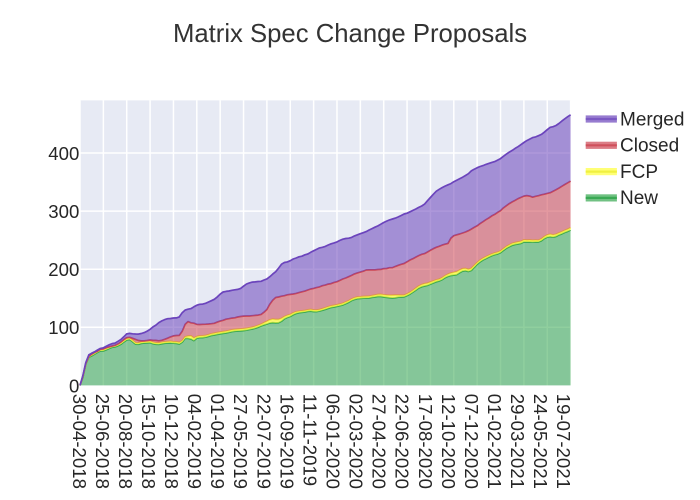 The width and height of the screenshot is (700, 500). What do you see at coordinates (63, 211) in the screenshot?
I see `svg-text: 300` at bounding box center [63, 211].